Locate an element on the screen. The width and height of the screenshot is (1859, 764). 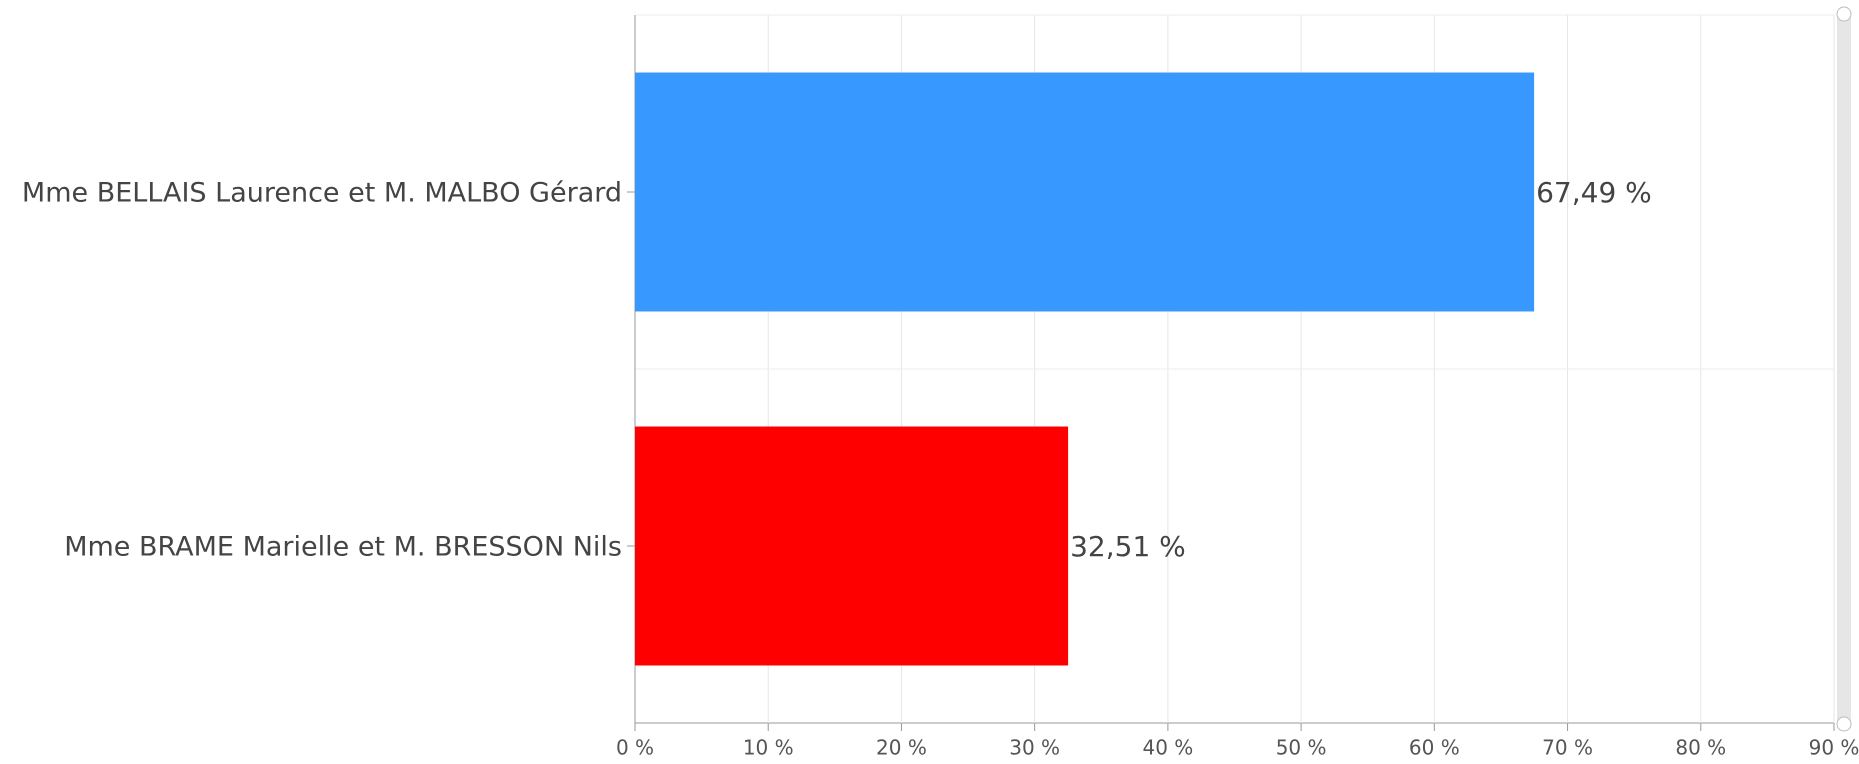
value-label: 32,51 % is located at coordinates (1128, 546).